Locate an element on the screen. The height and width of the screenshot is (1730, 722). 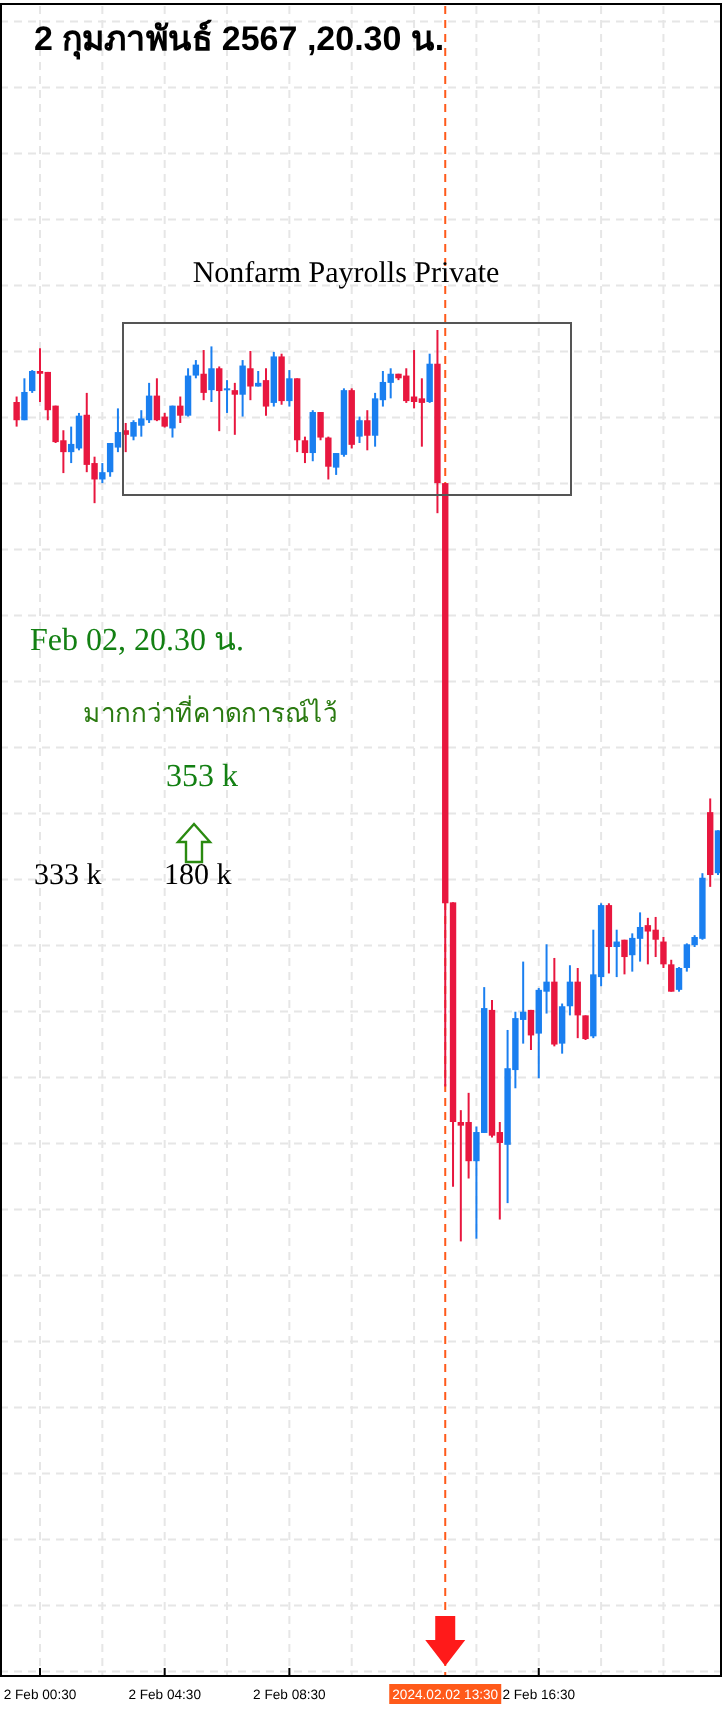
annotation: มากกว่าที่คาดการณ์ไว้ is located at coordinates (210, 712).